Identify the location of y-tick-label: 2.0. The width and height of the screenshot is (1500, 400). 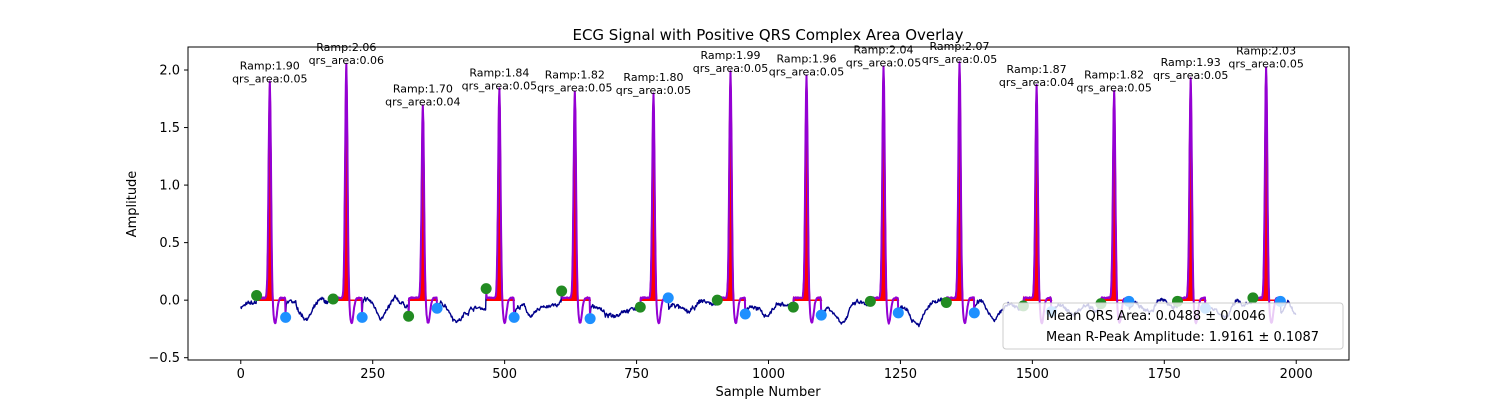
(169, 71).